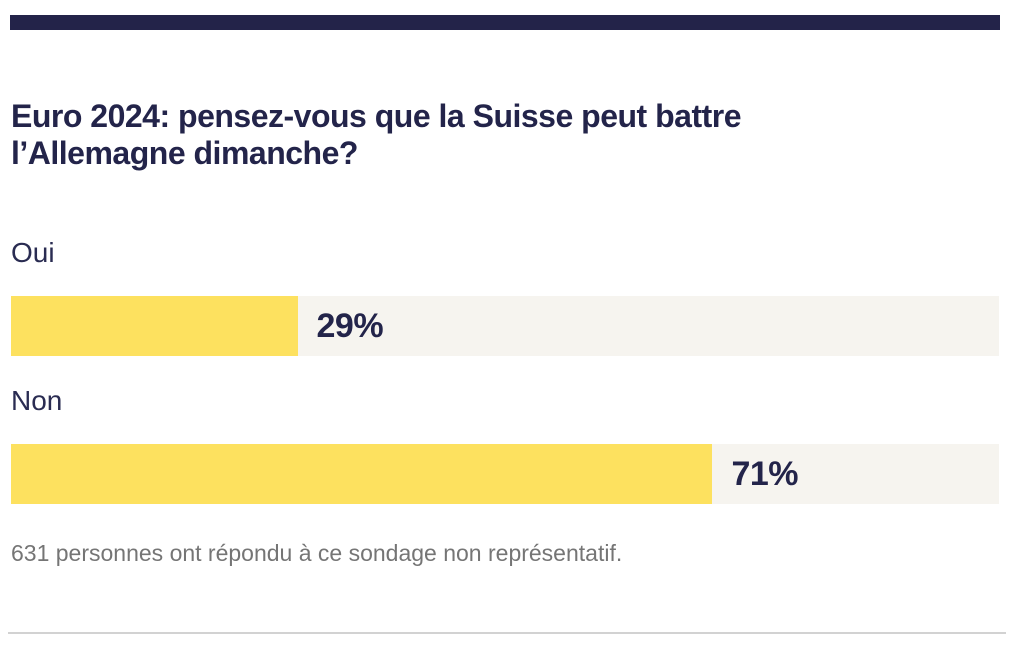 The width and height of the screenshot is (1014, 648). I want to click on poll-option-label-non: Non, so click(37, 400).